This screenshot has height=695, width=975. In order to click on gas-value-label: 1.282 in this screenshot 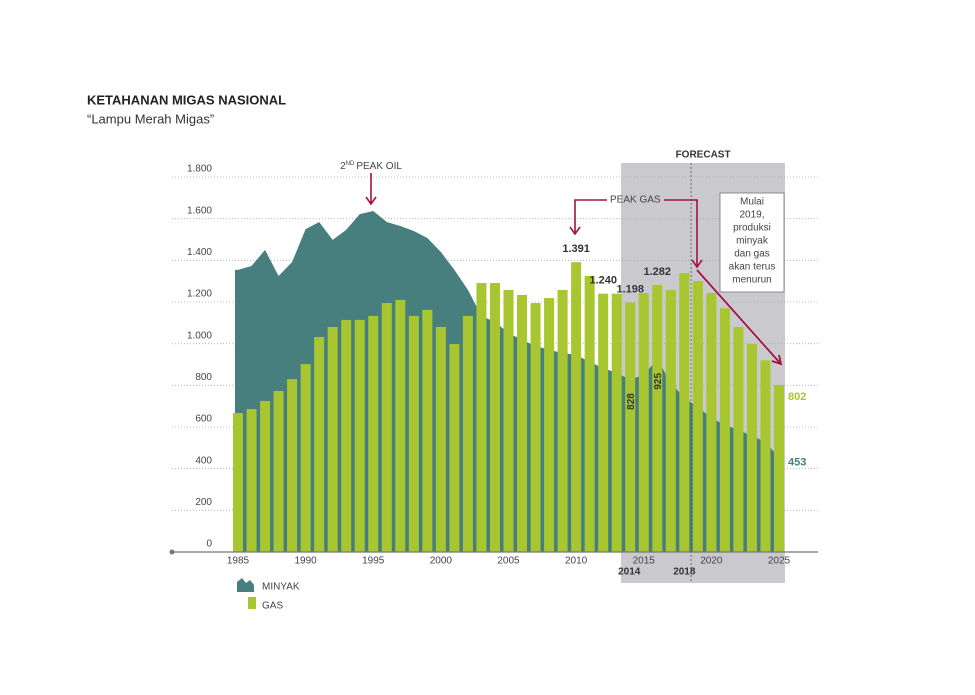, I will do `click(658, 272)`.